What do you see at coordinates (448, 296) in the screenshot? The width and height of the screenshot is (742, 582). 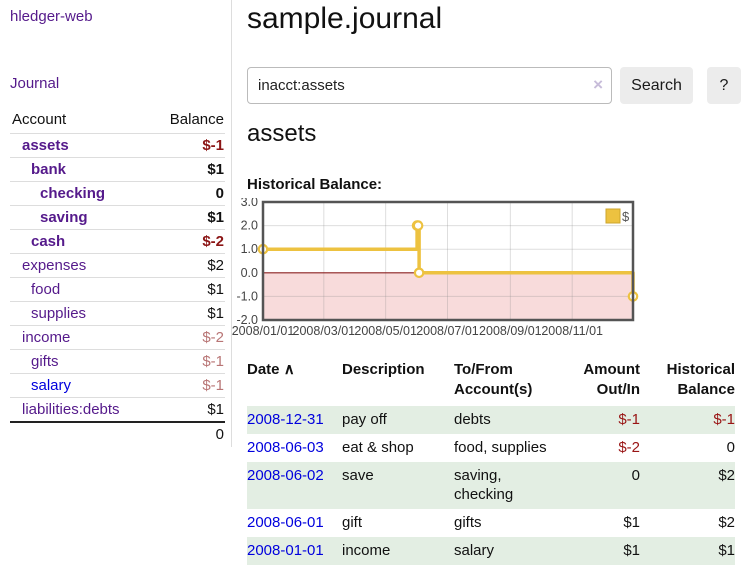 I see `negative-region` at bounding box center [448, 296].